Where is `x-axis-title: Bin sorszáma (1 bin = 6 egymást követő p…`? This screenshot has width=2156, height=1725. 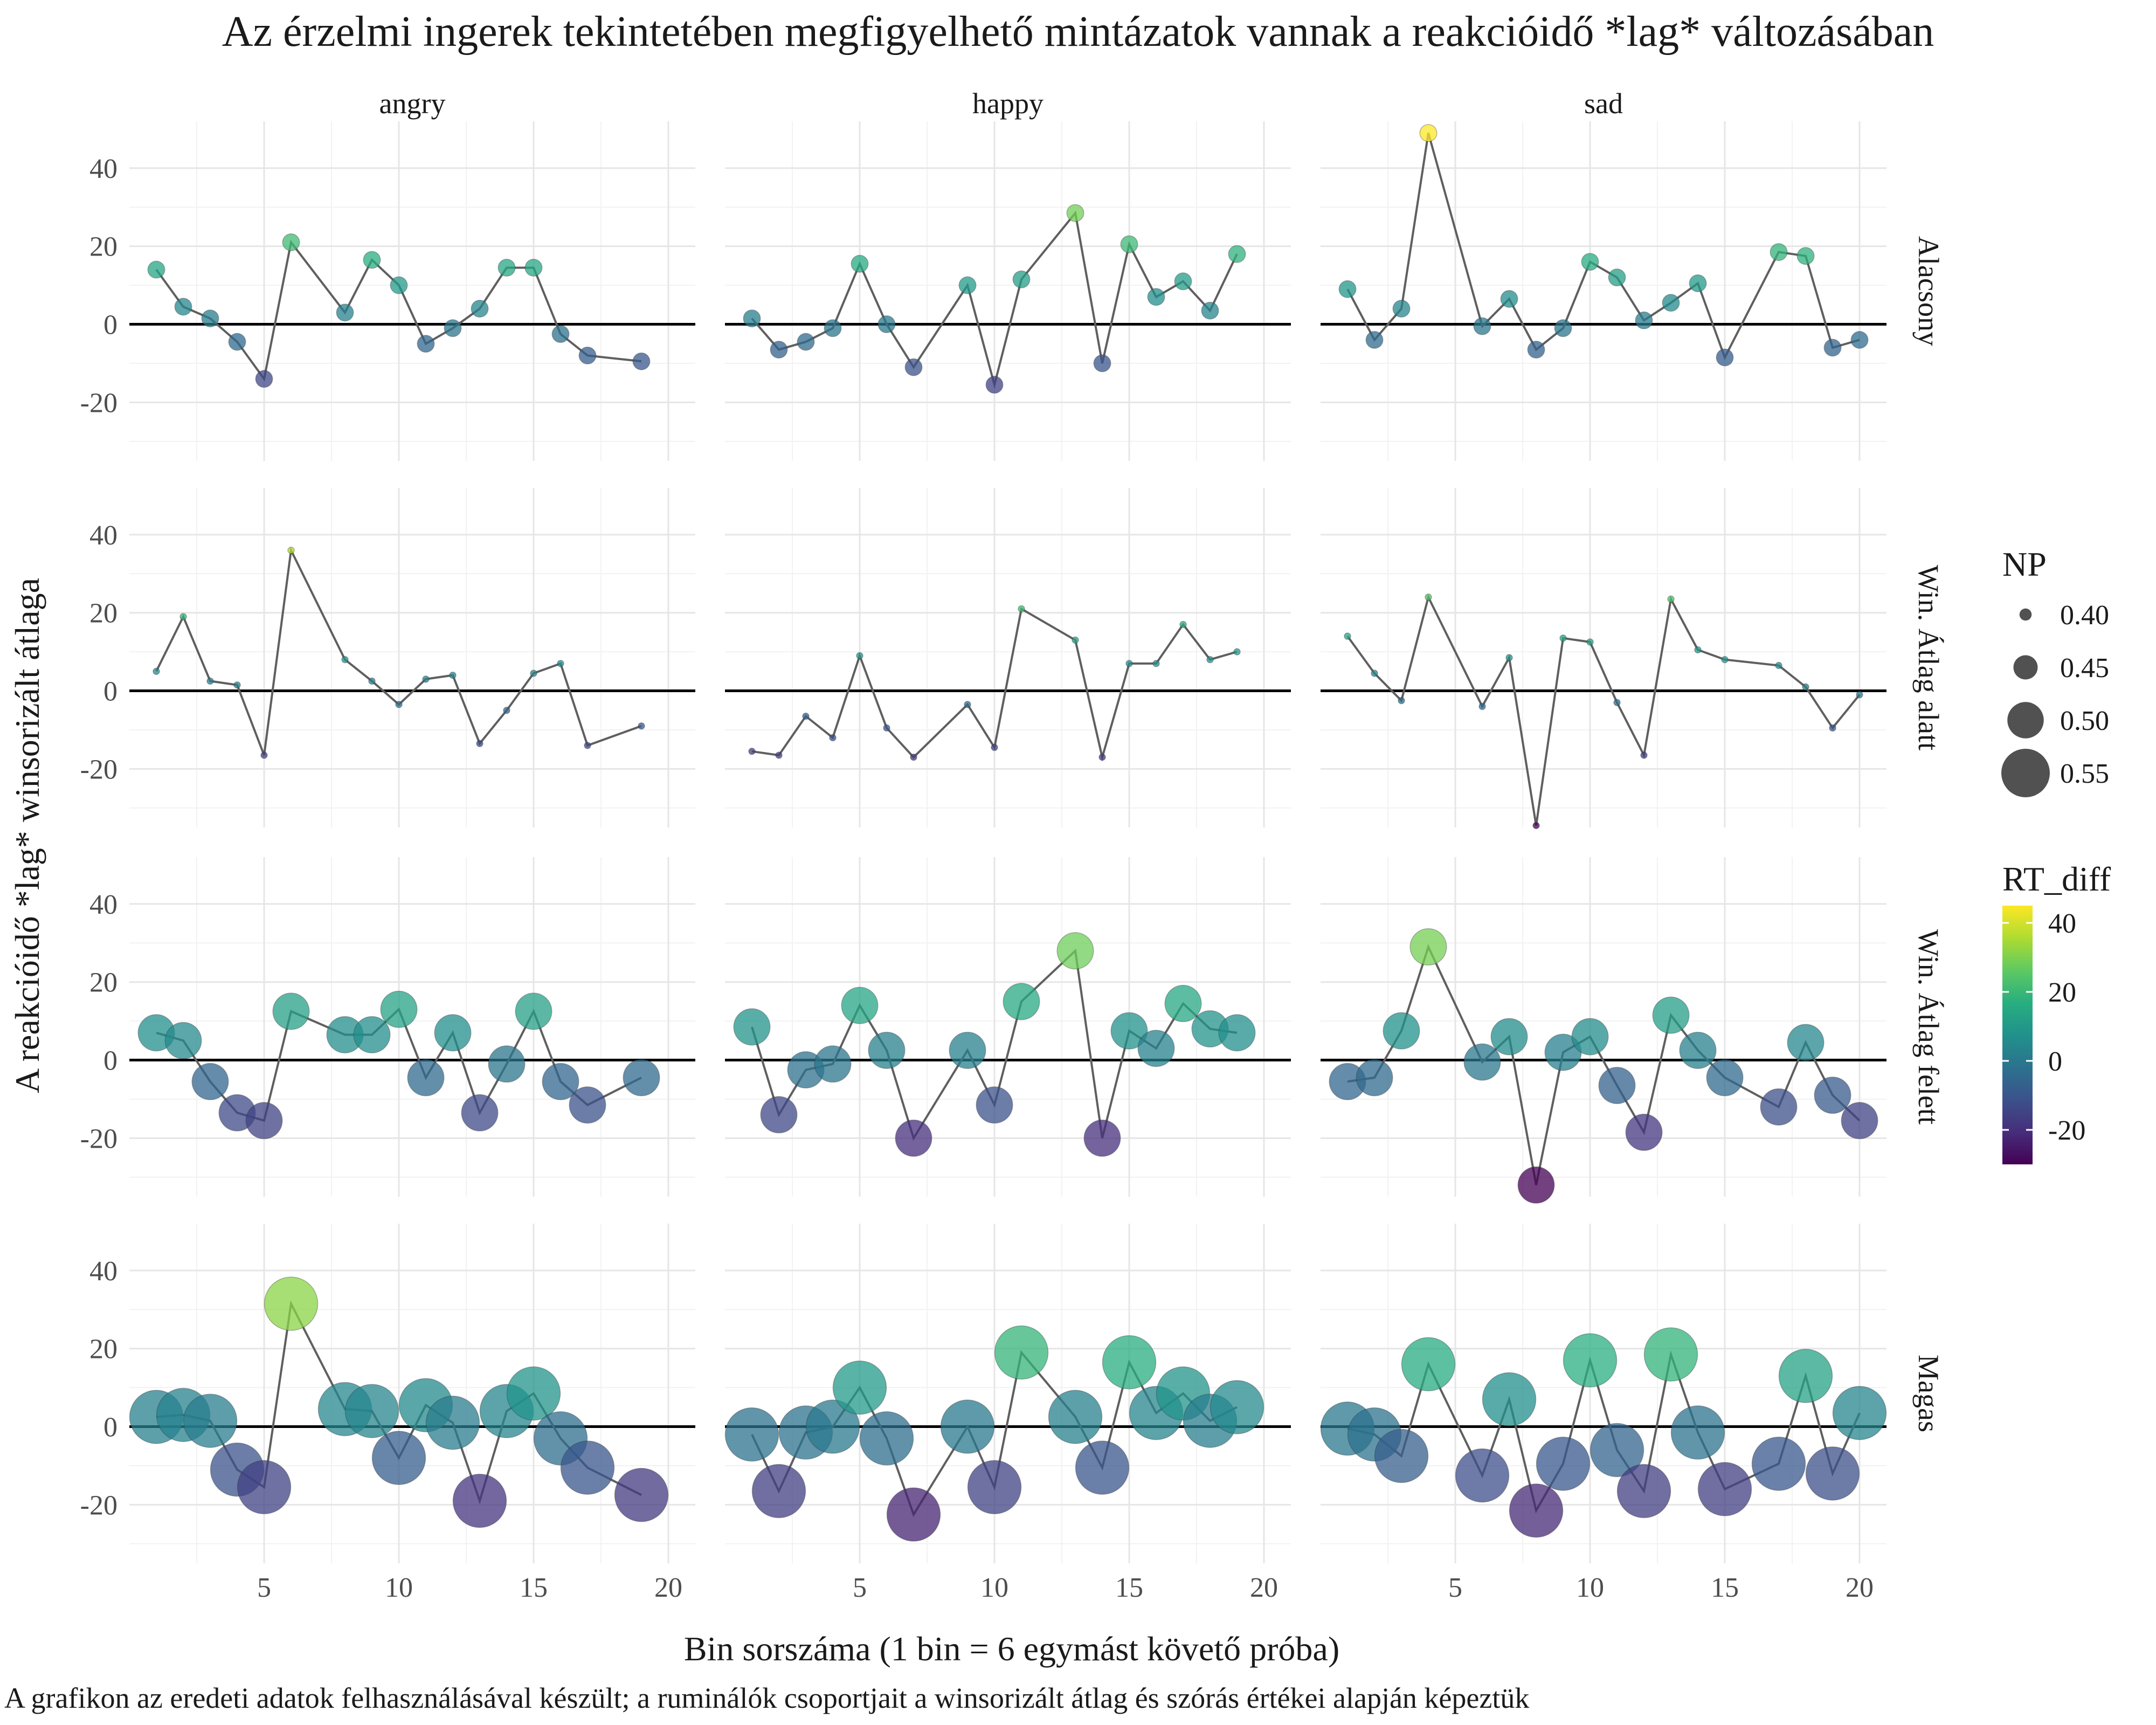
x-axis-title: Bin sorszáma (1 bin = 6 egymást követő p… is located at coordinates (1011, 1649).